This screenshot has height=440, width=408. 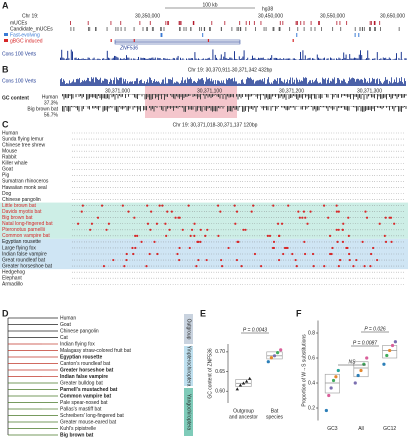 I want to click on x-tick-label: Outgroup, so click(x=243, y=411).